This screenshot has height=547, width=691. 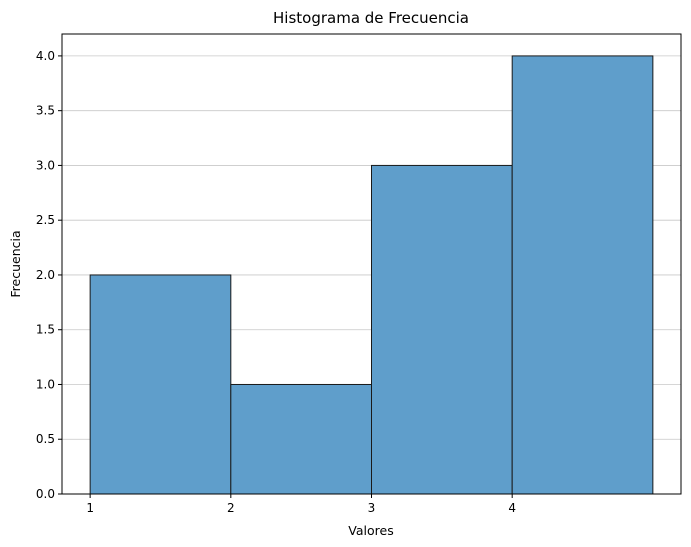 What do you see at coordinates (45, 494) in the screenshot?
I see `y-tick-label: 0.0` at bounding box center [45, 494].